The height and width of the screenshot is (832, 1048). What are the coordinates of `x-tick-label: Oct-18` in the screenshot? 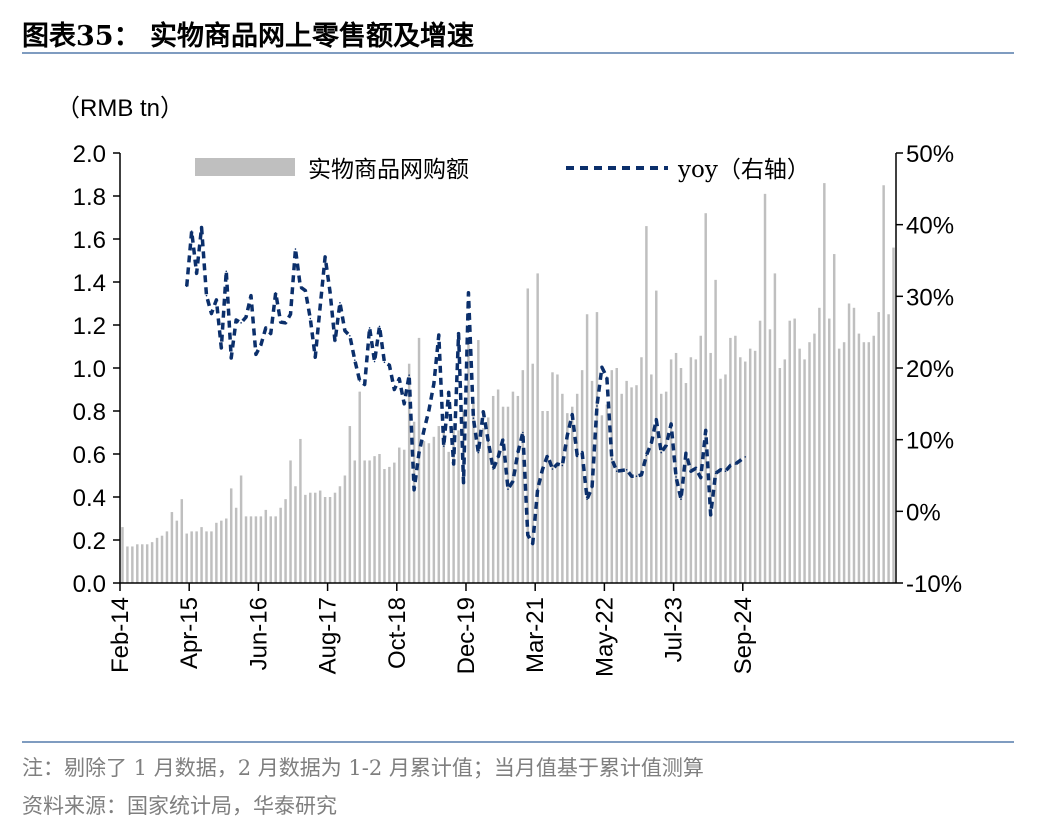 It's located at (397, 633).